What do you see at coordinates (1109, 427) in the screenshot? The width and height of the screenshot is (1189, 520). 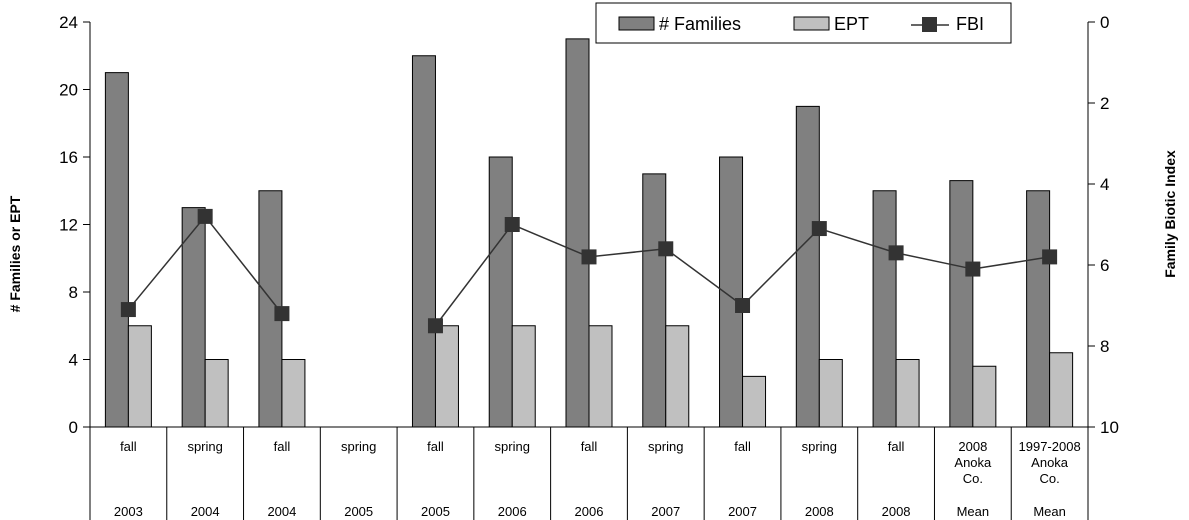 I see `y2-tick-label: 10` at bounding box center [1109, 427].